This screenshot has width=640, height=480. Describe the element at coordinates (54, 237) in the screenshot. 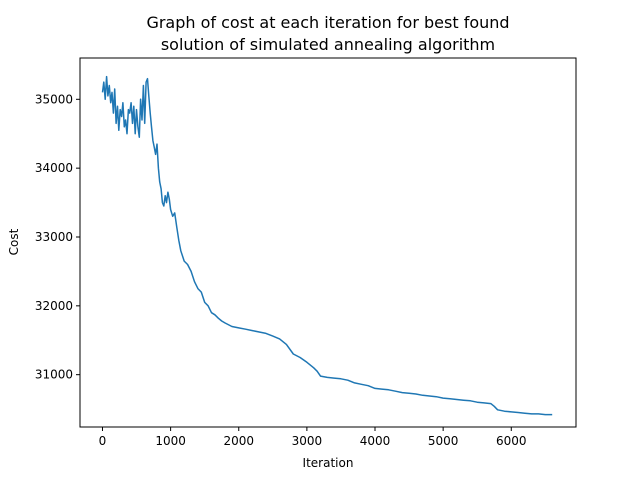

I see `y-tick-label: 33000` at that location.